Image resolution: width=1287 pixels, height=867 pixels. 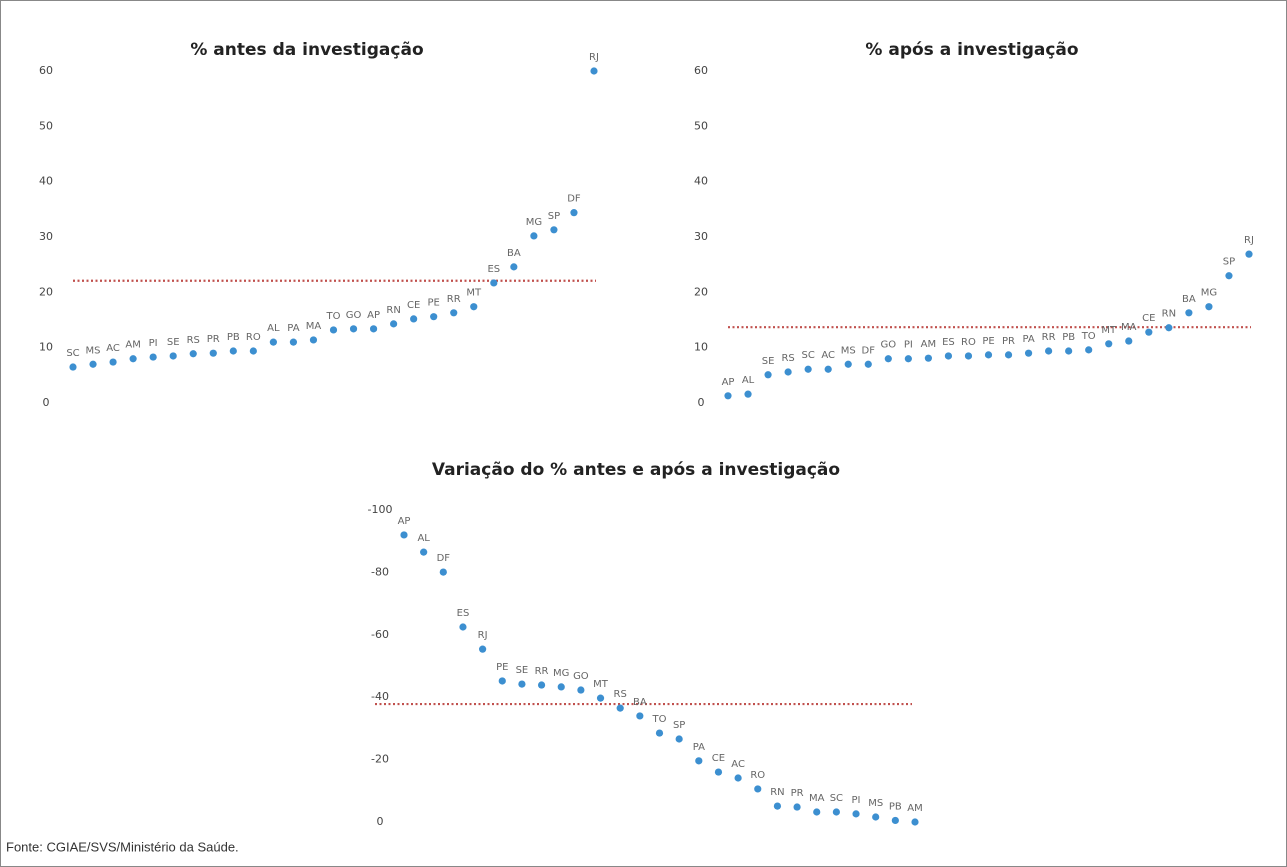 I want to click on y-tick-label: 30, so click(x=46, y=236).